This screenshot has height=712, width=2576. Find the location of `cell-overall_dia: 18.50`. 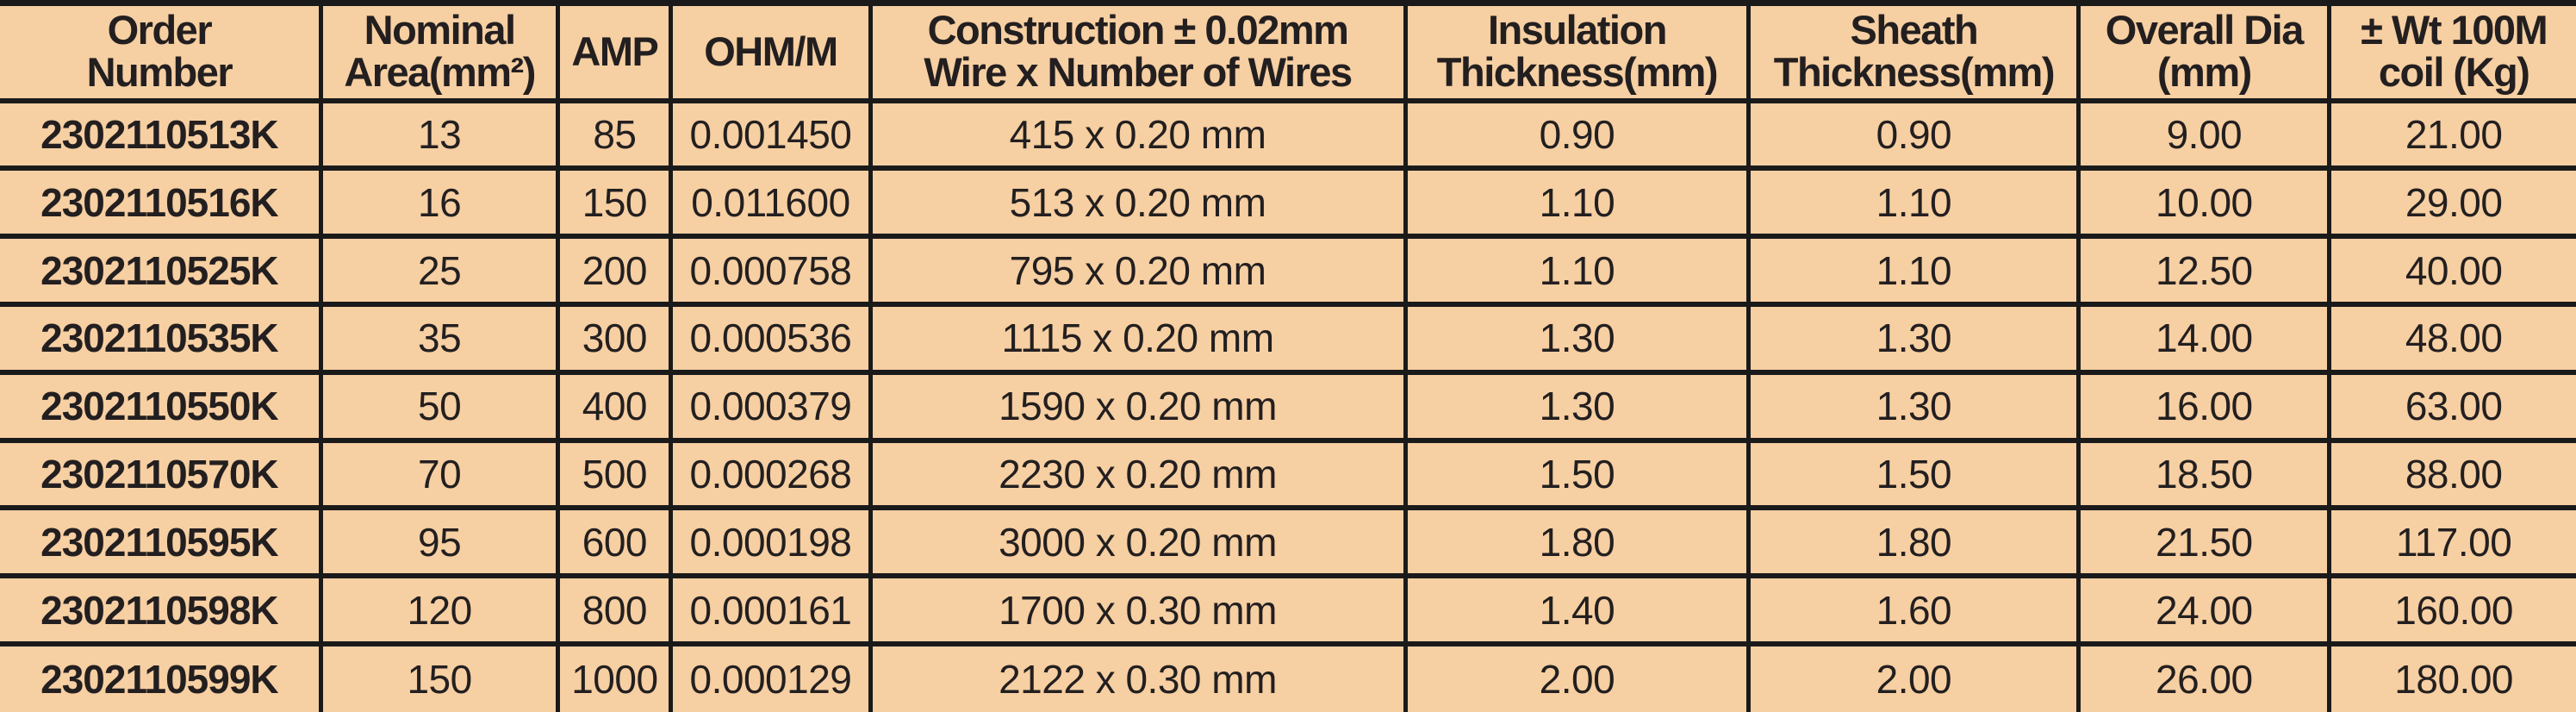

cell-overall_dia: 18.50 is located at coordinates (2203, 476).